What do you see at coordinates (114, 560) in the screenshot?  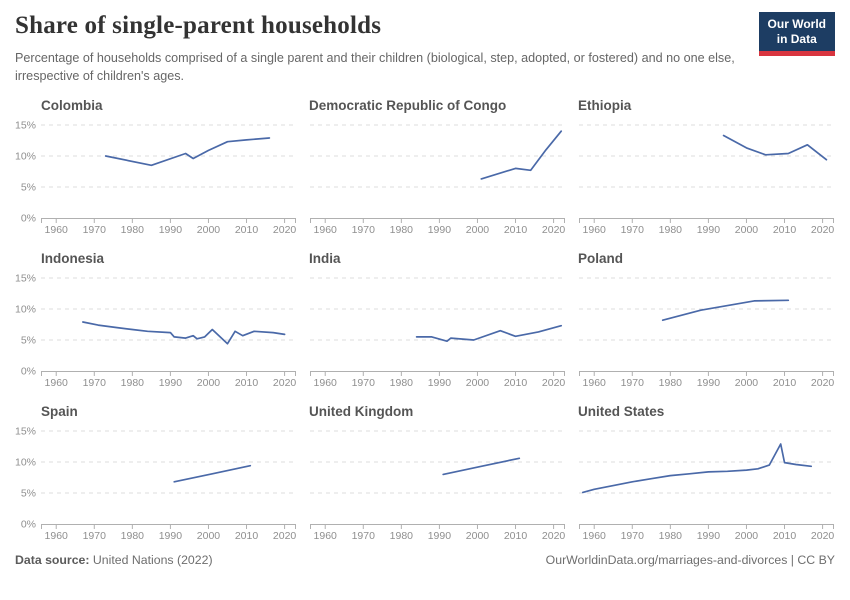 I see `data-source: Data source: United Nations (2022)` at bounding box center [114, 560].